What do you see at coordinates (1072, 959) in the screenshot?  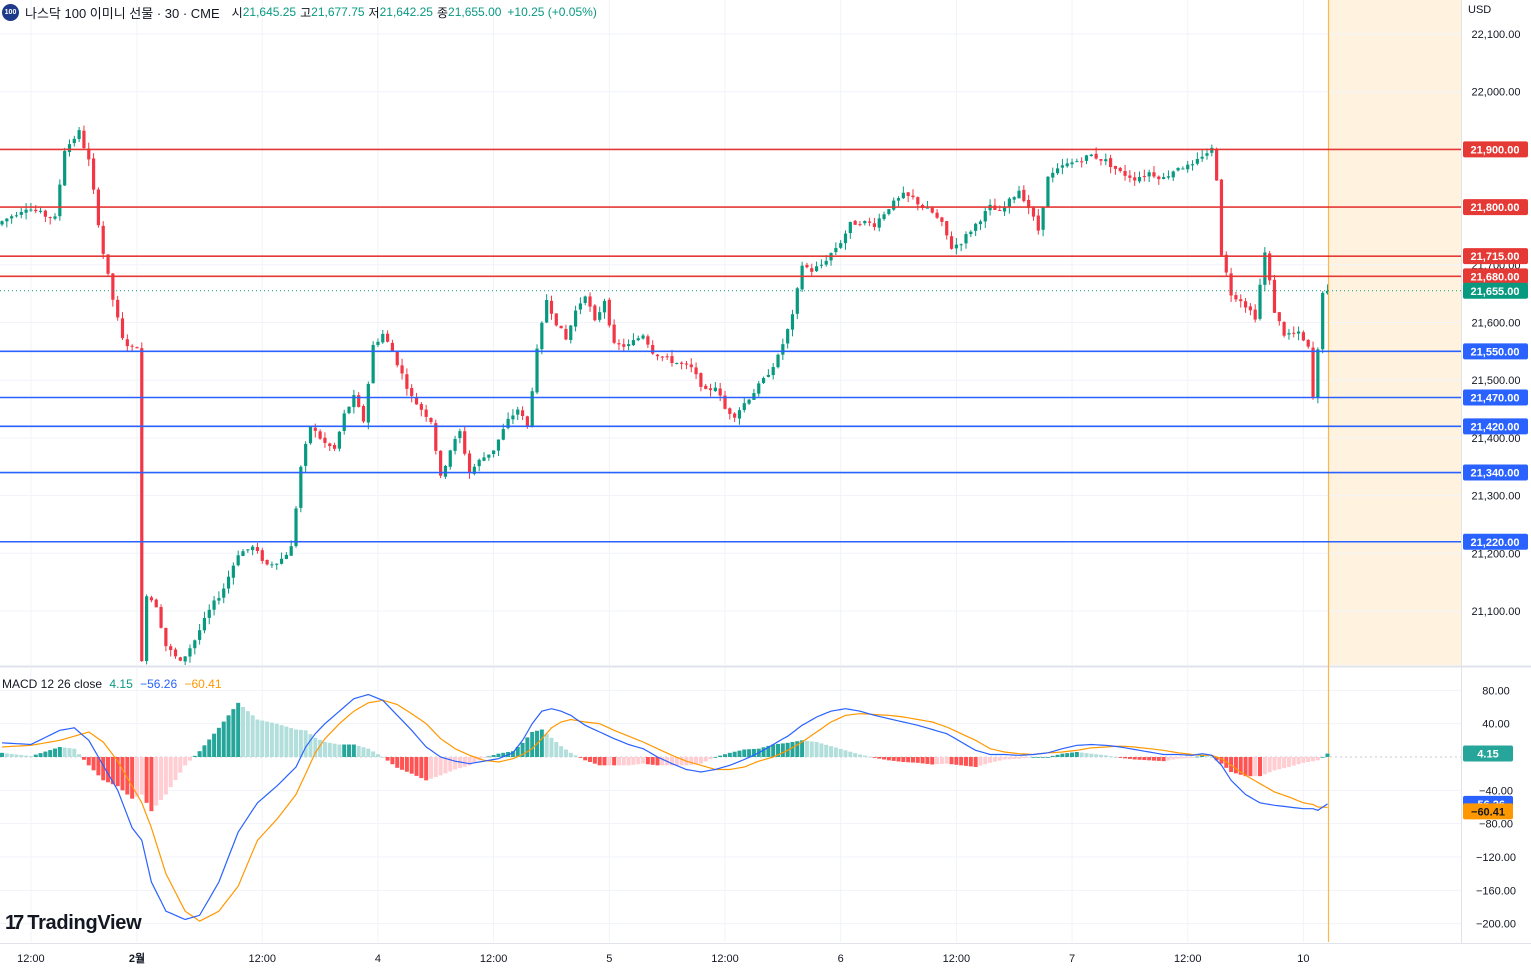 I see `time-tick-label: 7` at bounding box center [1072, 959].